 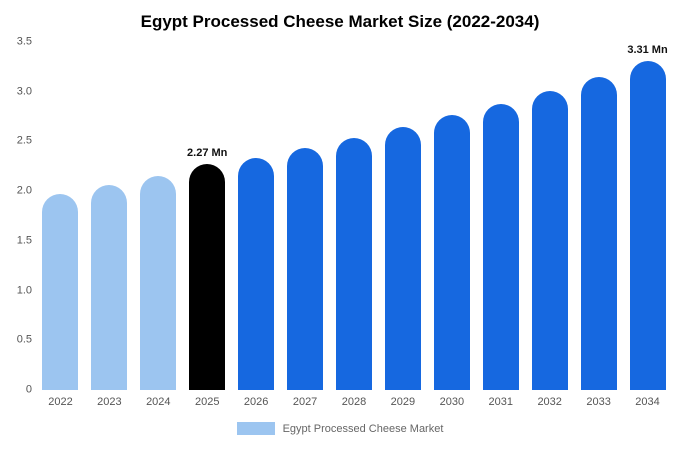 What do you see at coordinates (24, 140) in the screenshot?
I see `y-tick-label: 2.5` at bounding box center [24, 140].